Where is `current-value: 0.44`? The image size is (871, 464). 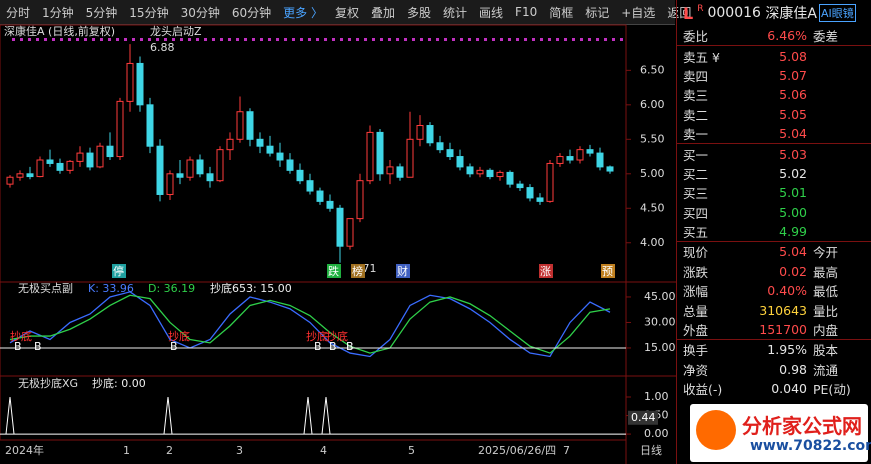
current-value: 0.44 is located at coordinates (643, 417).